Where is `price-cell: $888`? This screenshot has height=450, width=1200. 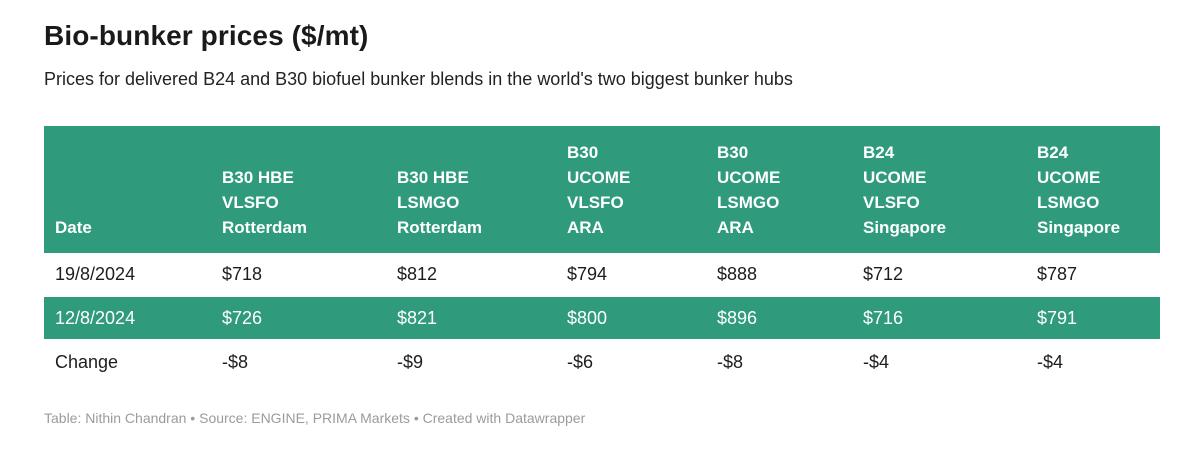
price-cell: $888 is located at coordinates (779, 274).